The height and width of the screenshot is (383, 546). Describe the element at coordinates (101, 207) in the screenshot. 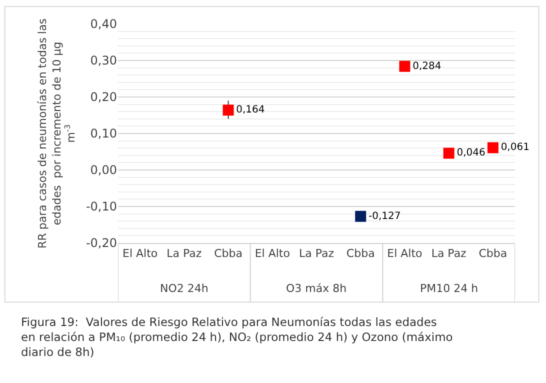

I see `y-tick-label: -0,10` at that location.